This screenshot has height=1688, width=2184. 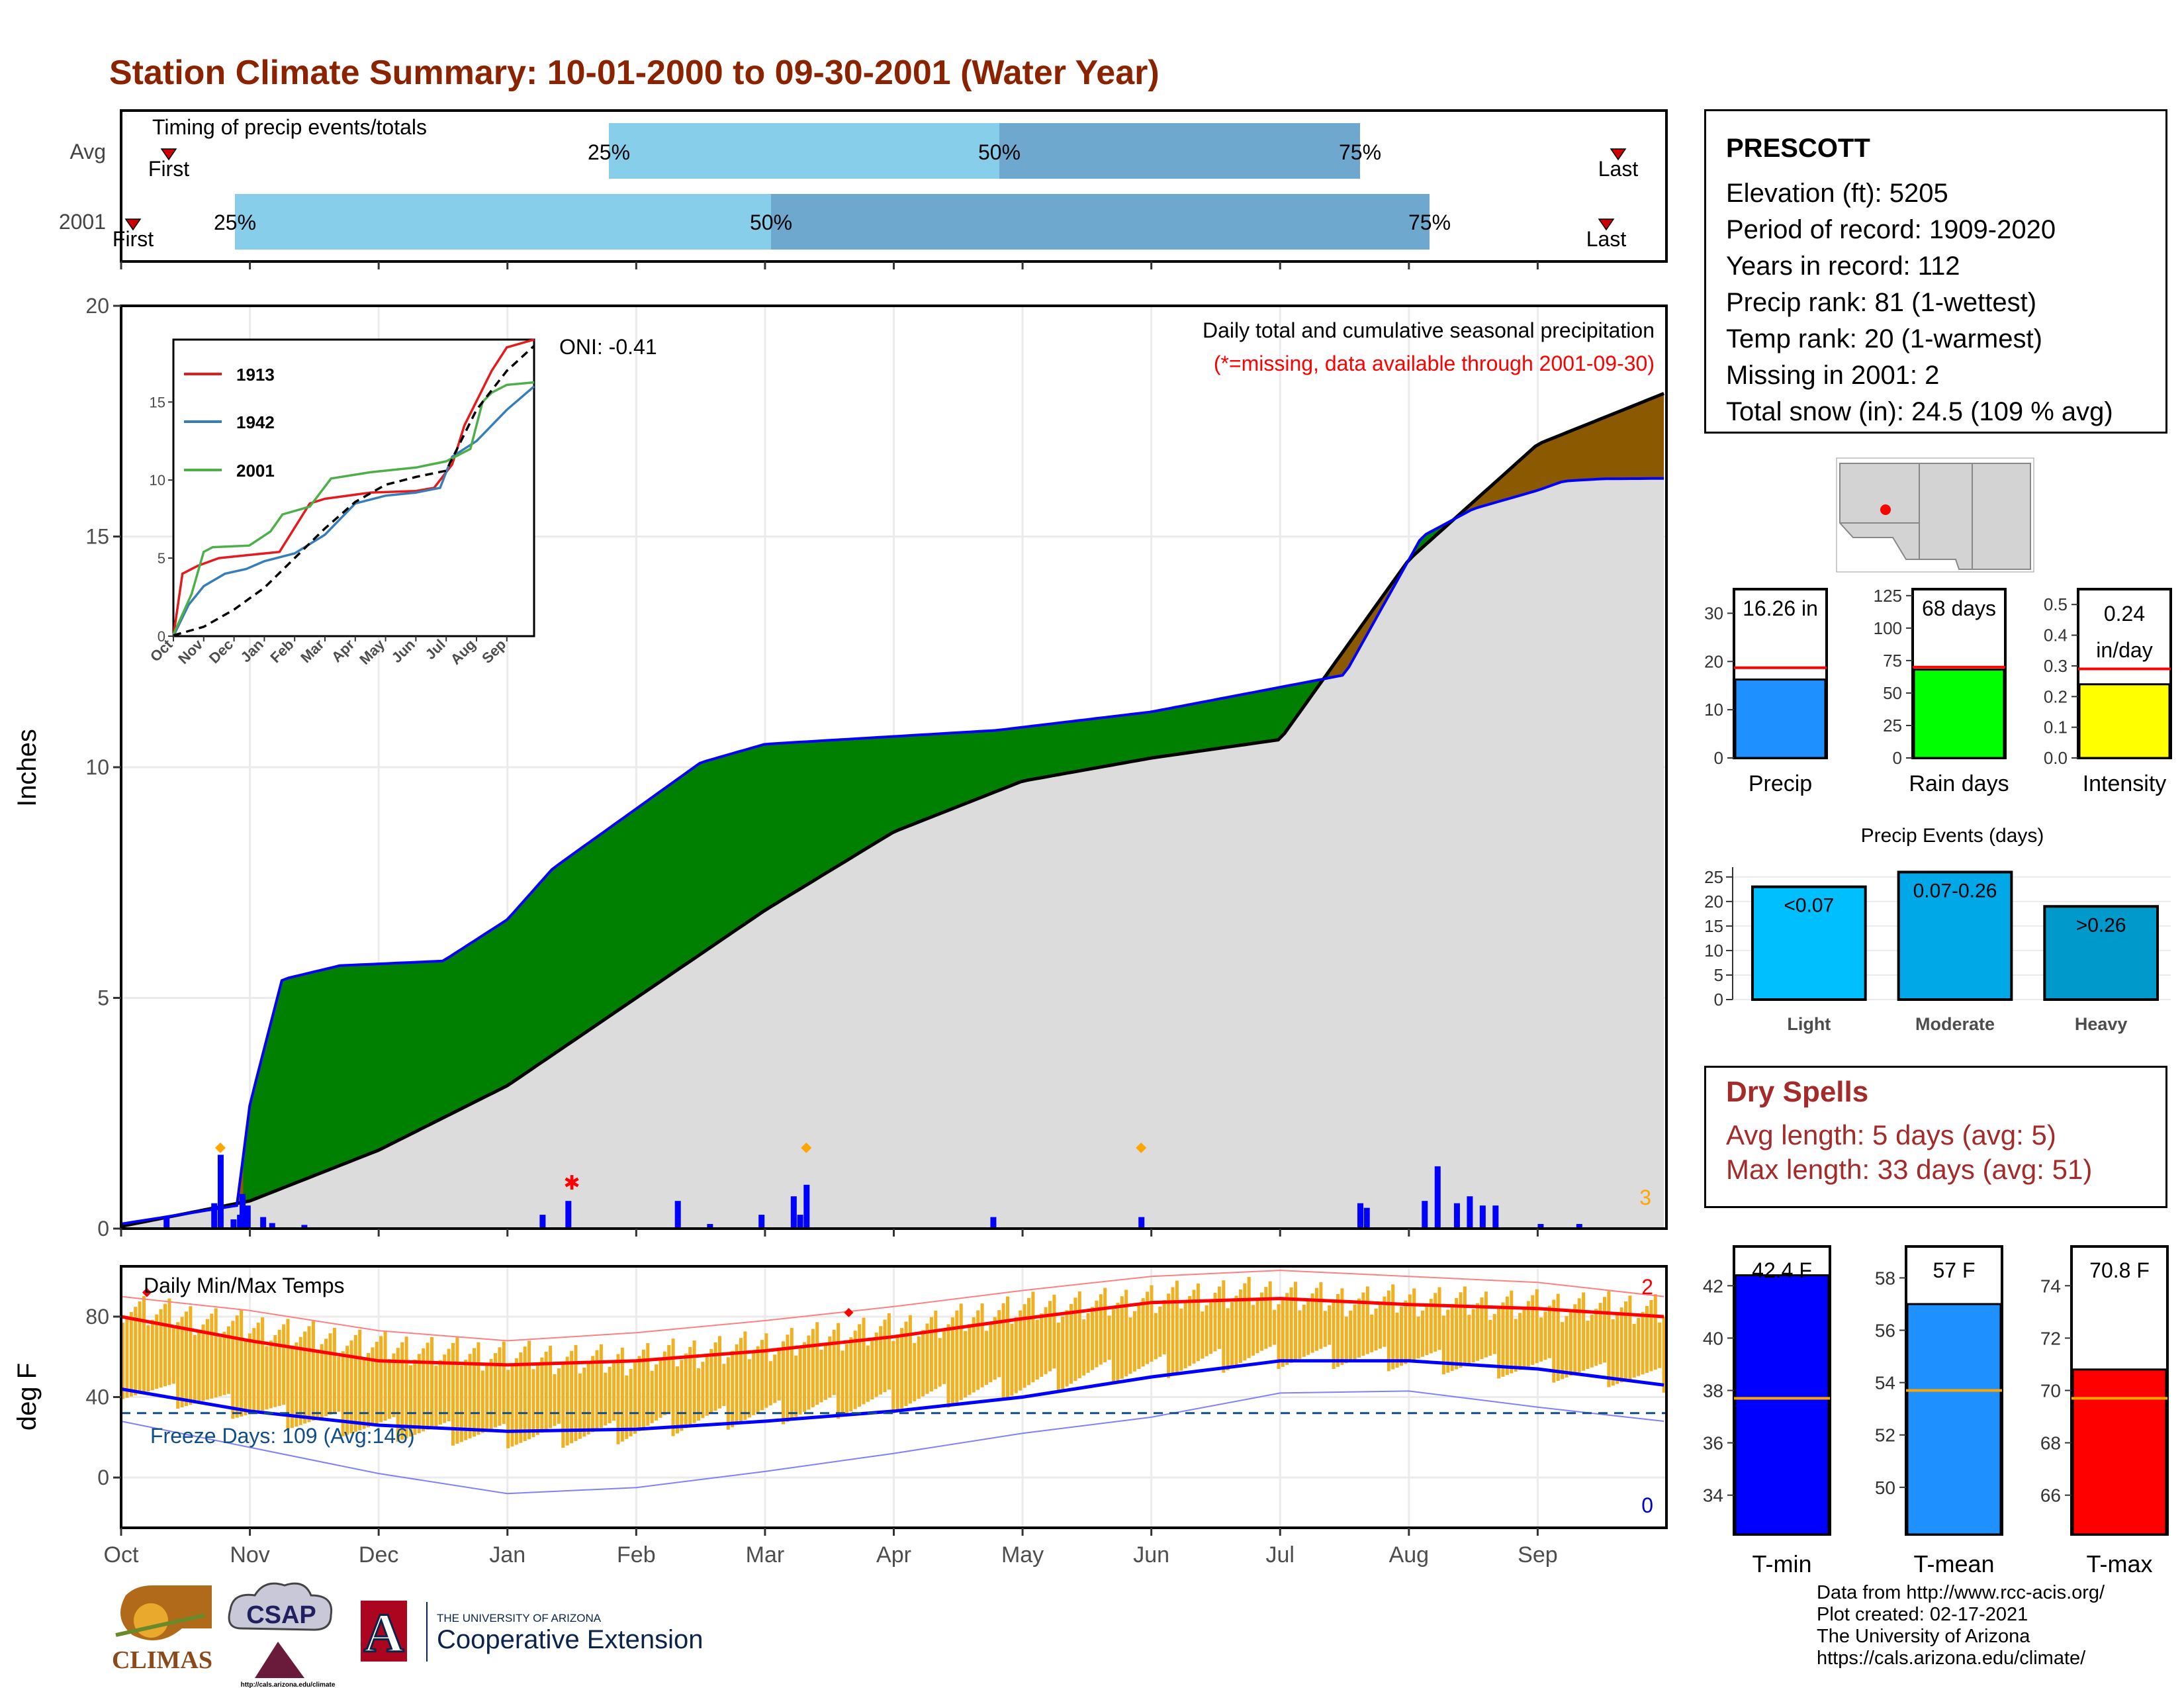 What do you see at coordinates (229, 423) in the screenshot?
I see `inset-legend: 1913 1942 2001` at bounding box center [229, 423].